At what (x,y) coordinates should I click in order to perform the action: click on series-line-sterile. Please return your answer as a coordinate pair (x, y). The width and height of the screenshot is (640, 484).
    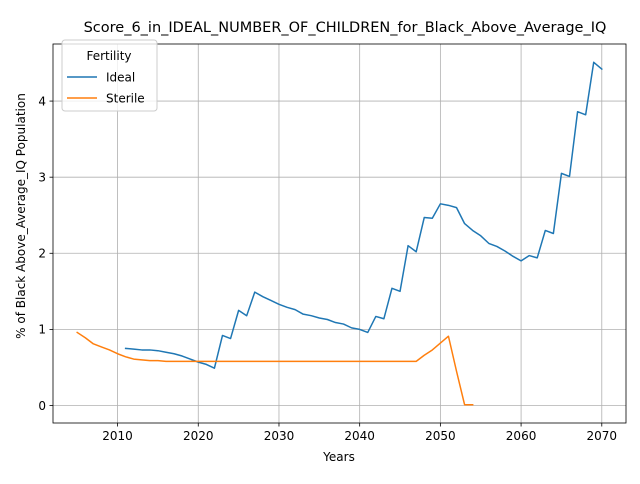
    Looking at the image, I should click on (275, 368).